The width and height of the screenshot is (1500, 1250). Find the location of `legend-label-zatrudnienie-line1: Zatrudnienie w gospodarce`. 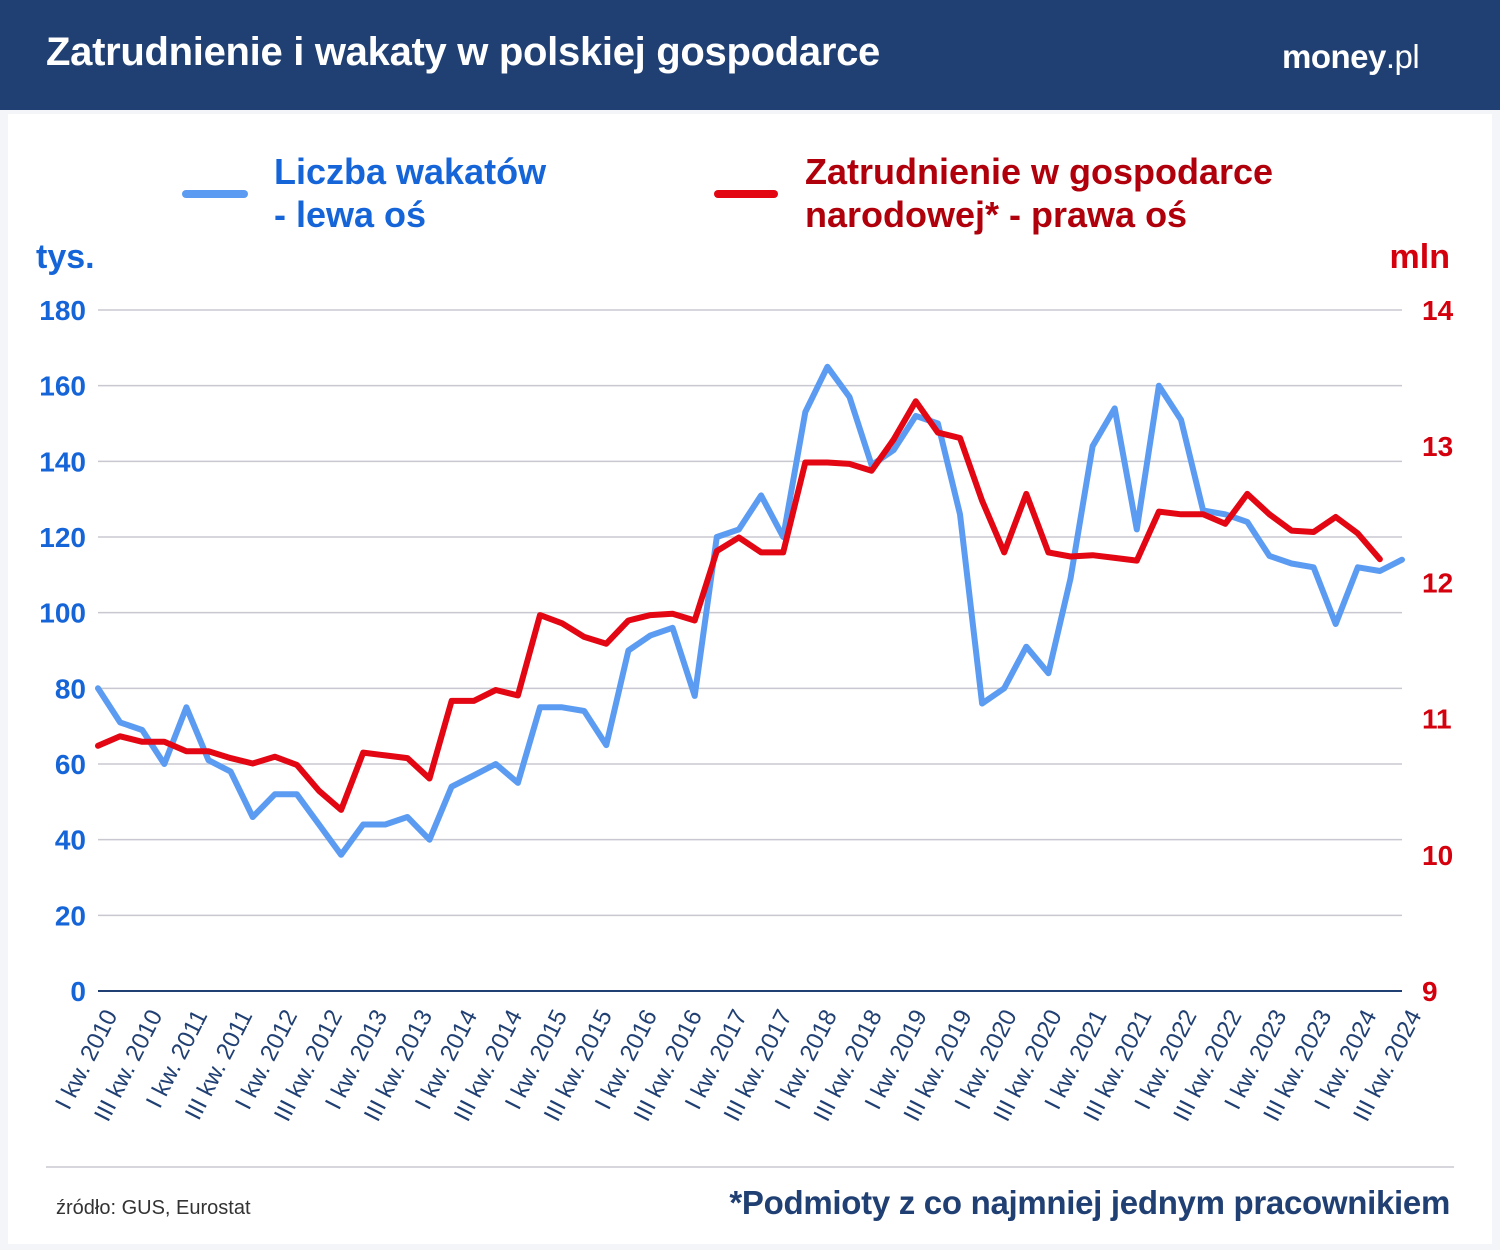

legend-label-zatrudnienie-line1: Zatrudnienie w gospodarce is located at coordinates (1039, 171).